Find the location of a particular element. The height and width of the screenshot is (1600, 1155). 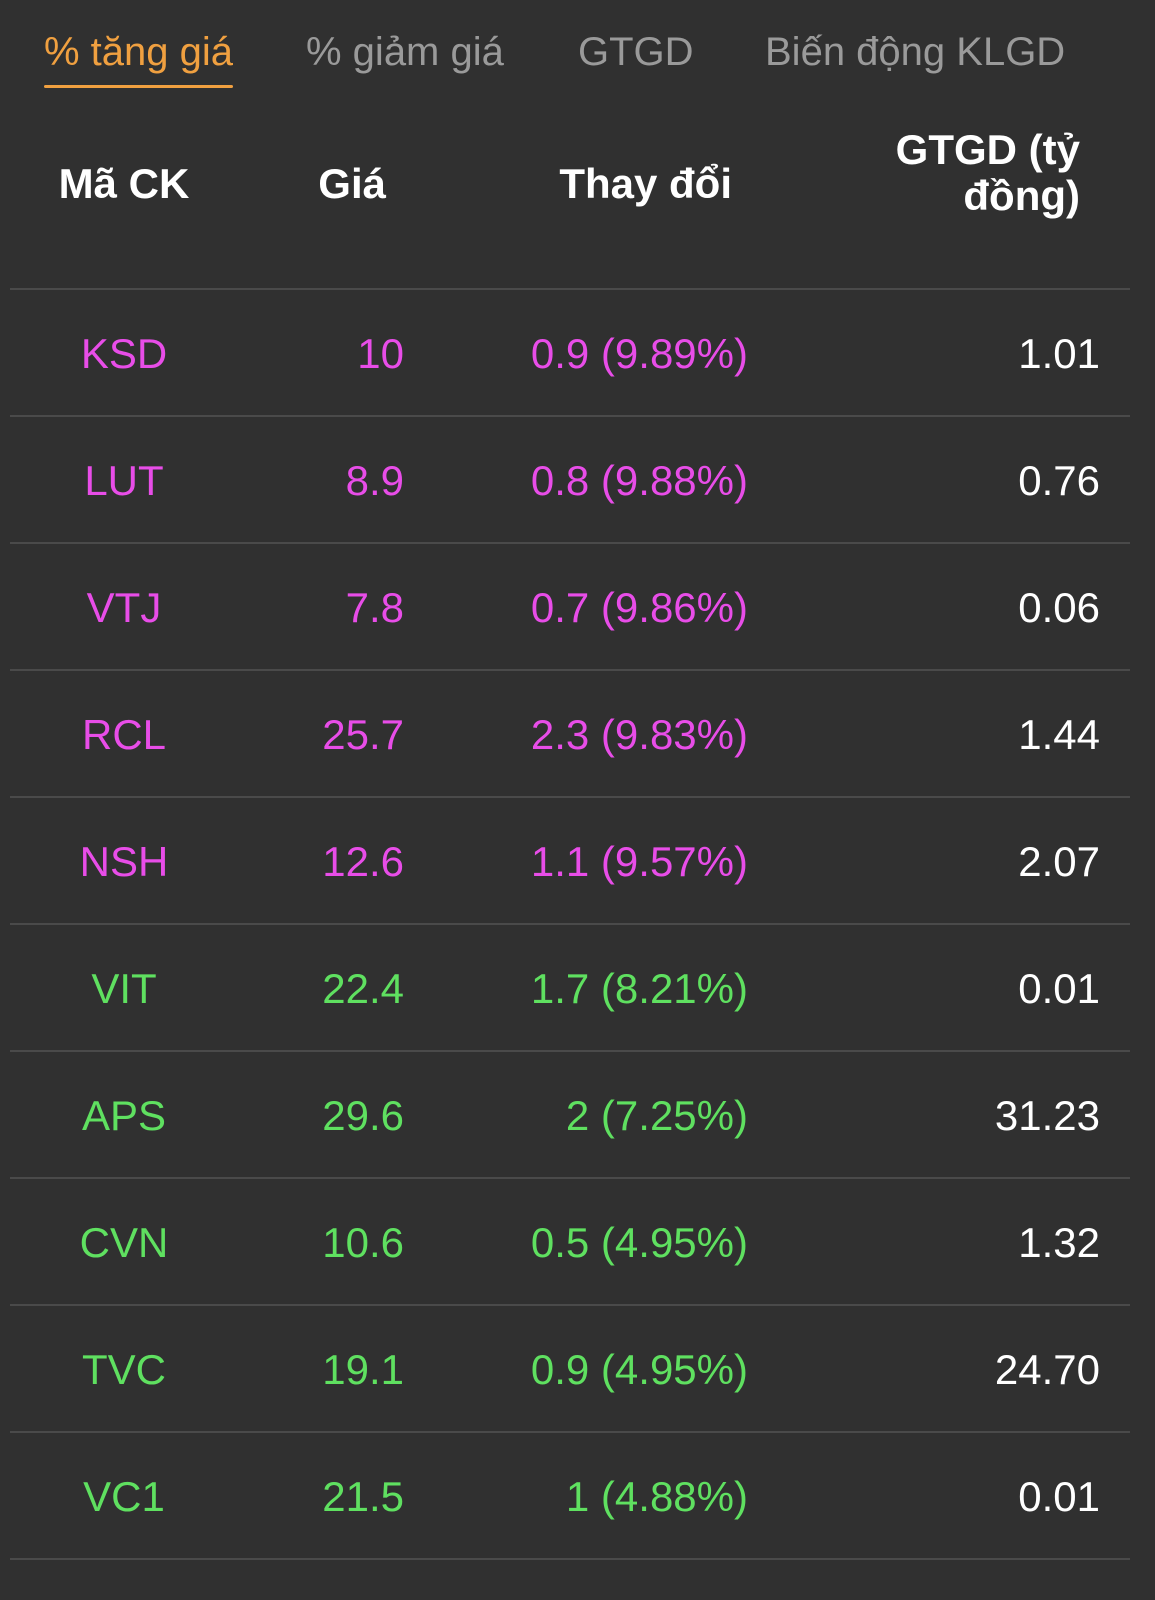

stock-symbol: LUT is located at coordinates (124, 480).